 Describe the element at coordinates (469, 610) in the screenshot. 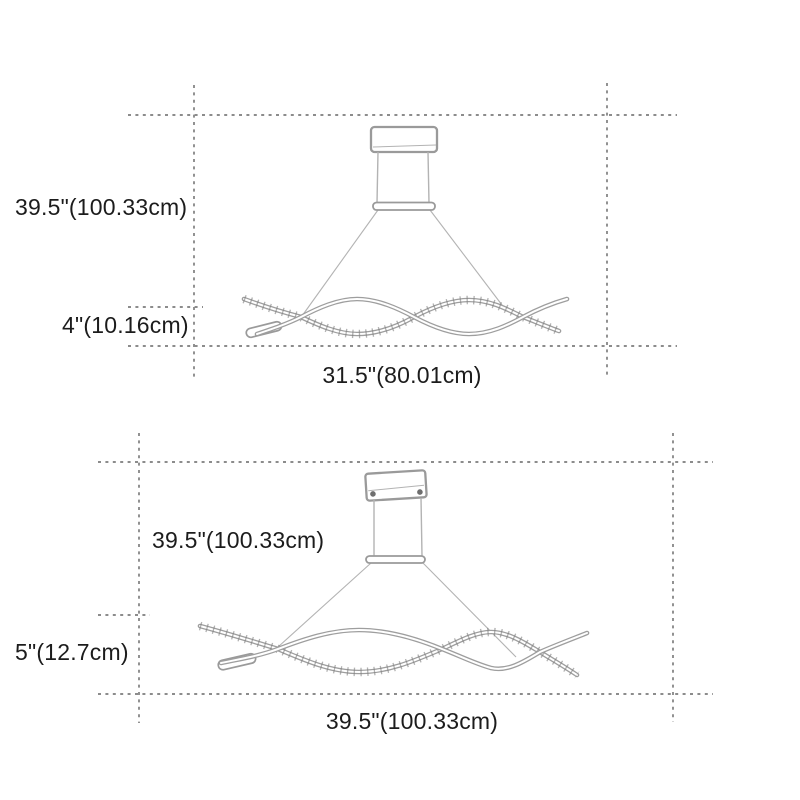

I see `bottom-suspension-cable-right` at that location.